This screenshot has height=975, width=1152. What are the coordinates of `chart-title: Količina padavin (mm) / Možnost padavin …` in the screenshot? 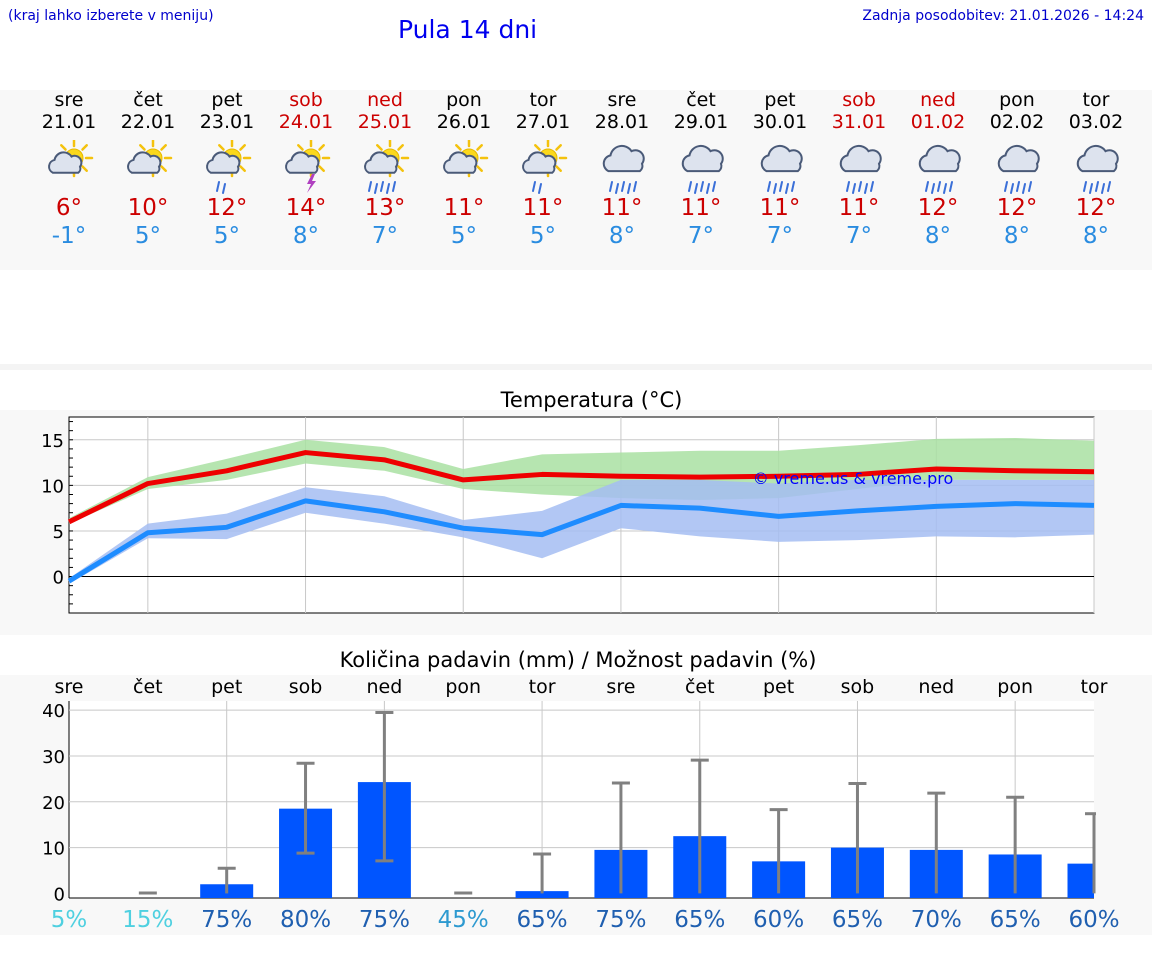 It's located at (578, 660).